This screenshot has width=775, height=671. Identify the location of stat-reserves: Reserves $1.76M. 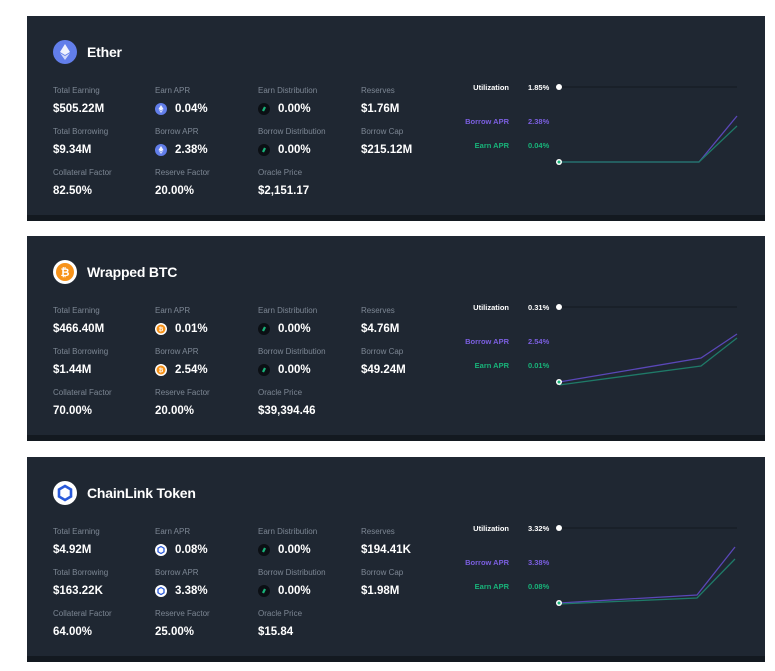
(380, 100).